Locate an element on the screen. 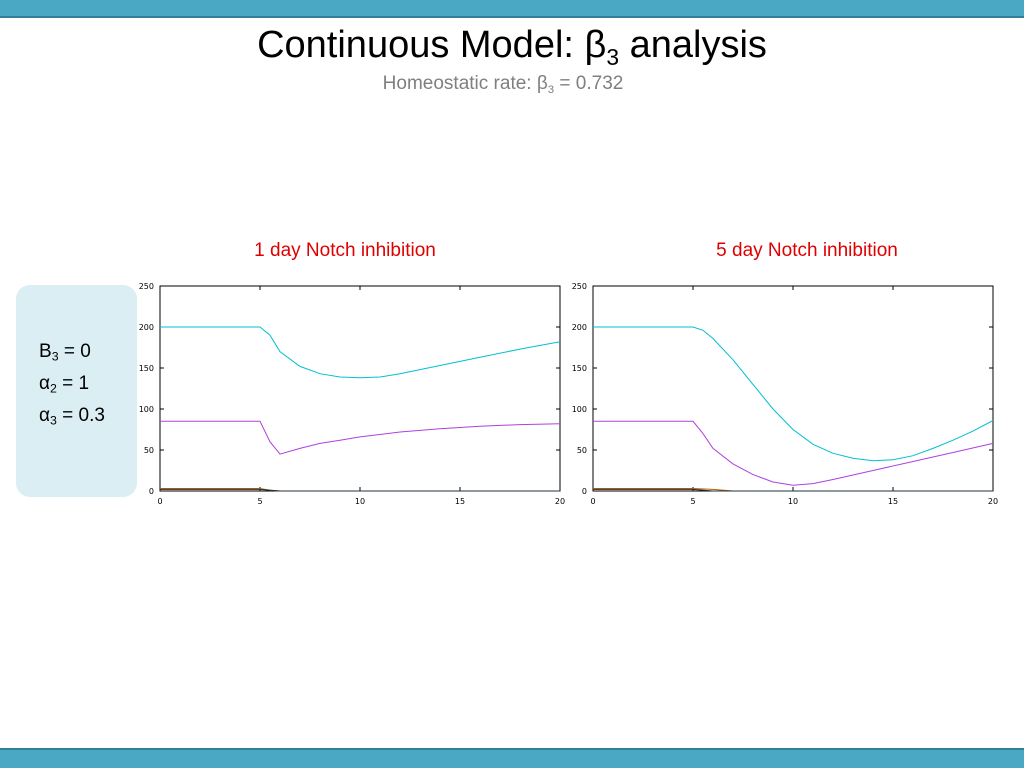 This screenshot has height=768, width=1024. param-alpha3: α3 = 0.3 is located at coordinates (72, 416).